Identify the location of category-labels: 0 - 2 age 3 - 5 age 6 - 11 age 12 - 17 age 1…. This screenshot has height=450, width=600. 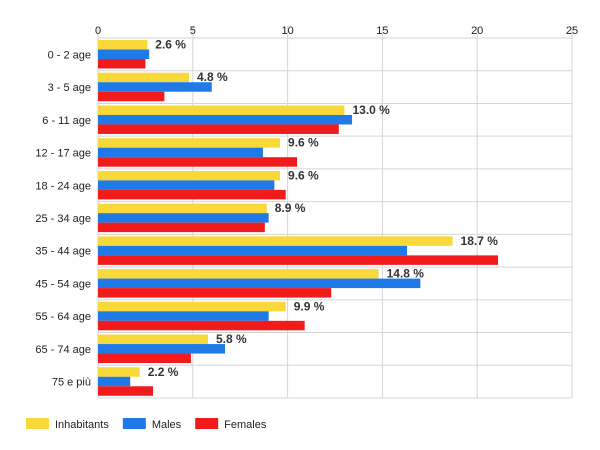
(63, 218).